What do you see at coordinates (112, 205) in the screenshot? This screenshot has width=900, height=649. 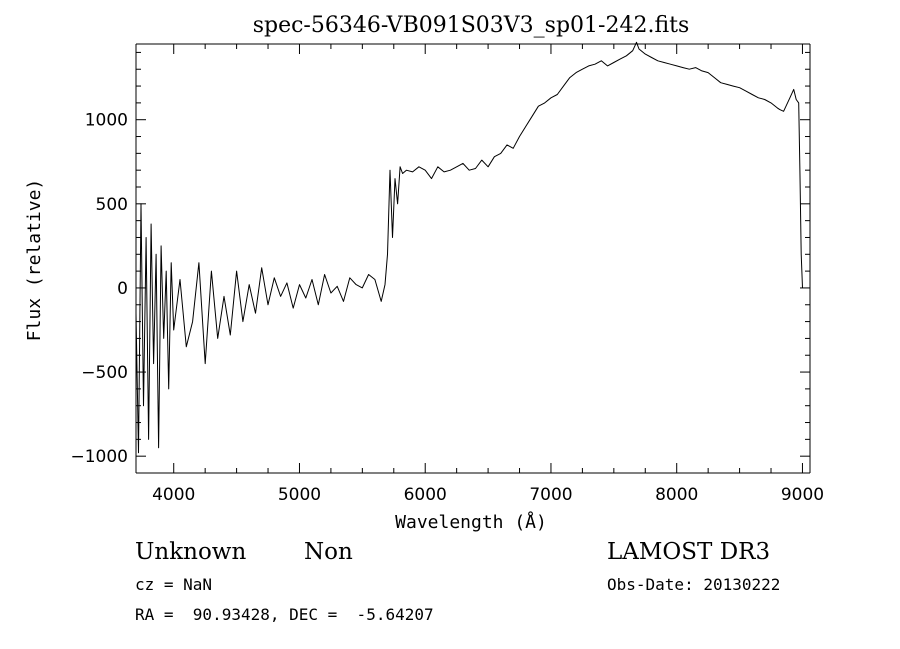 I see `y-tick-label: 500` at bounding box center [112, 205].